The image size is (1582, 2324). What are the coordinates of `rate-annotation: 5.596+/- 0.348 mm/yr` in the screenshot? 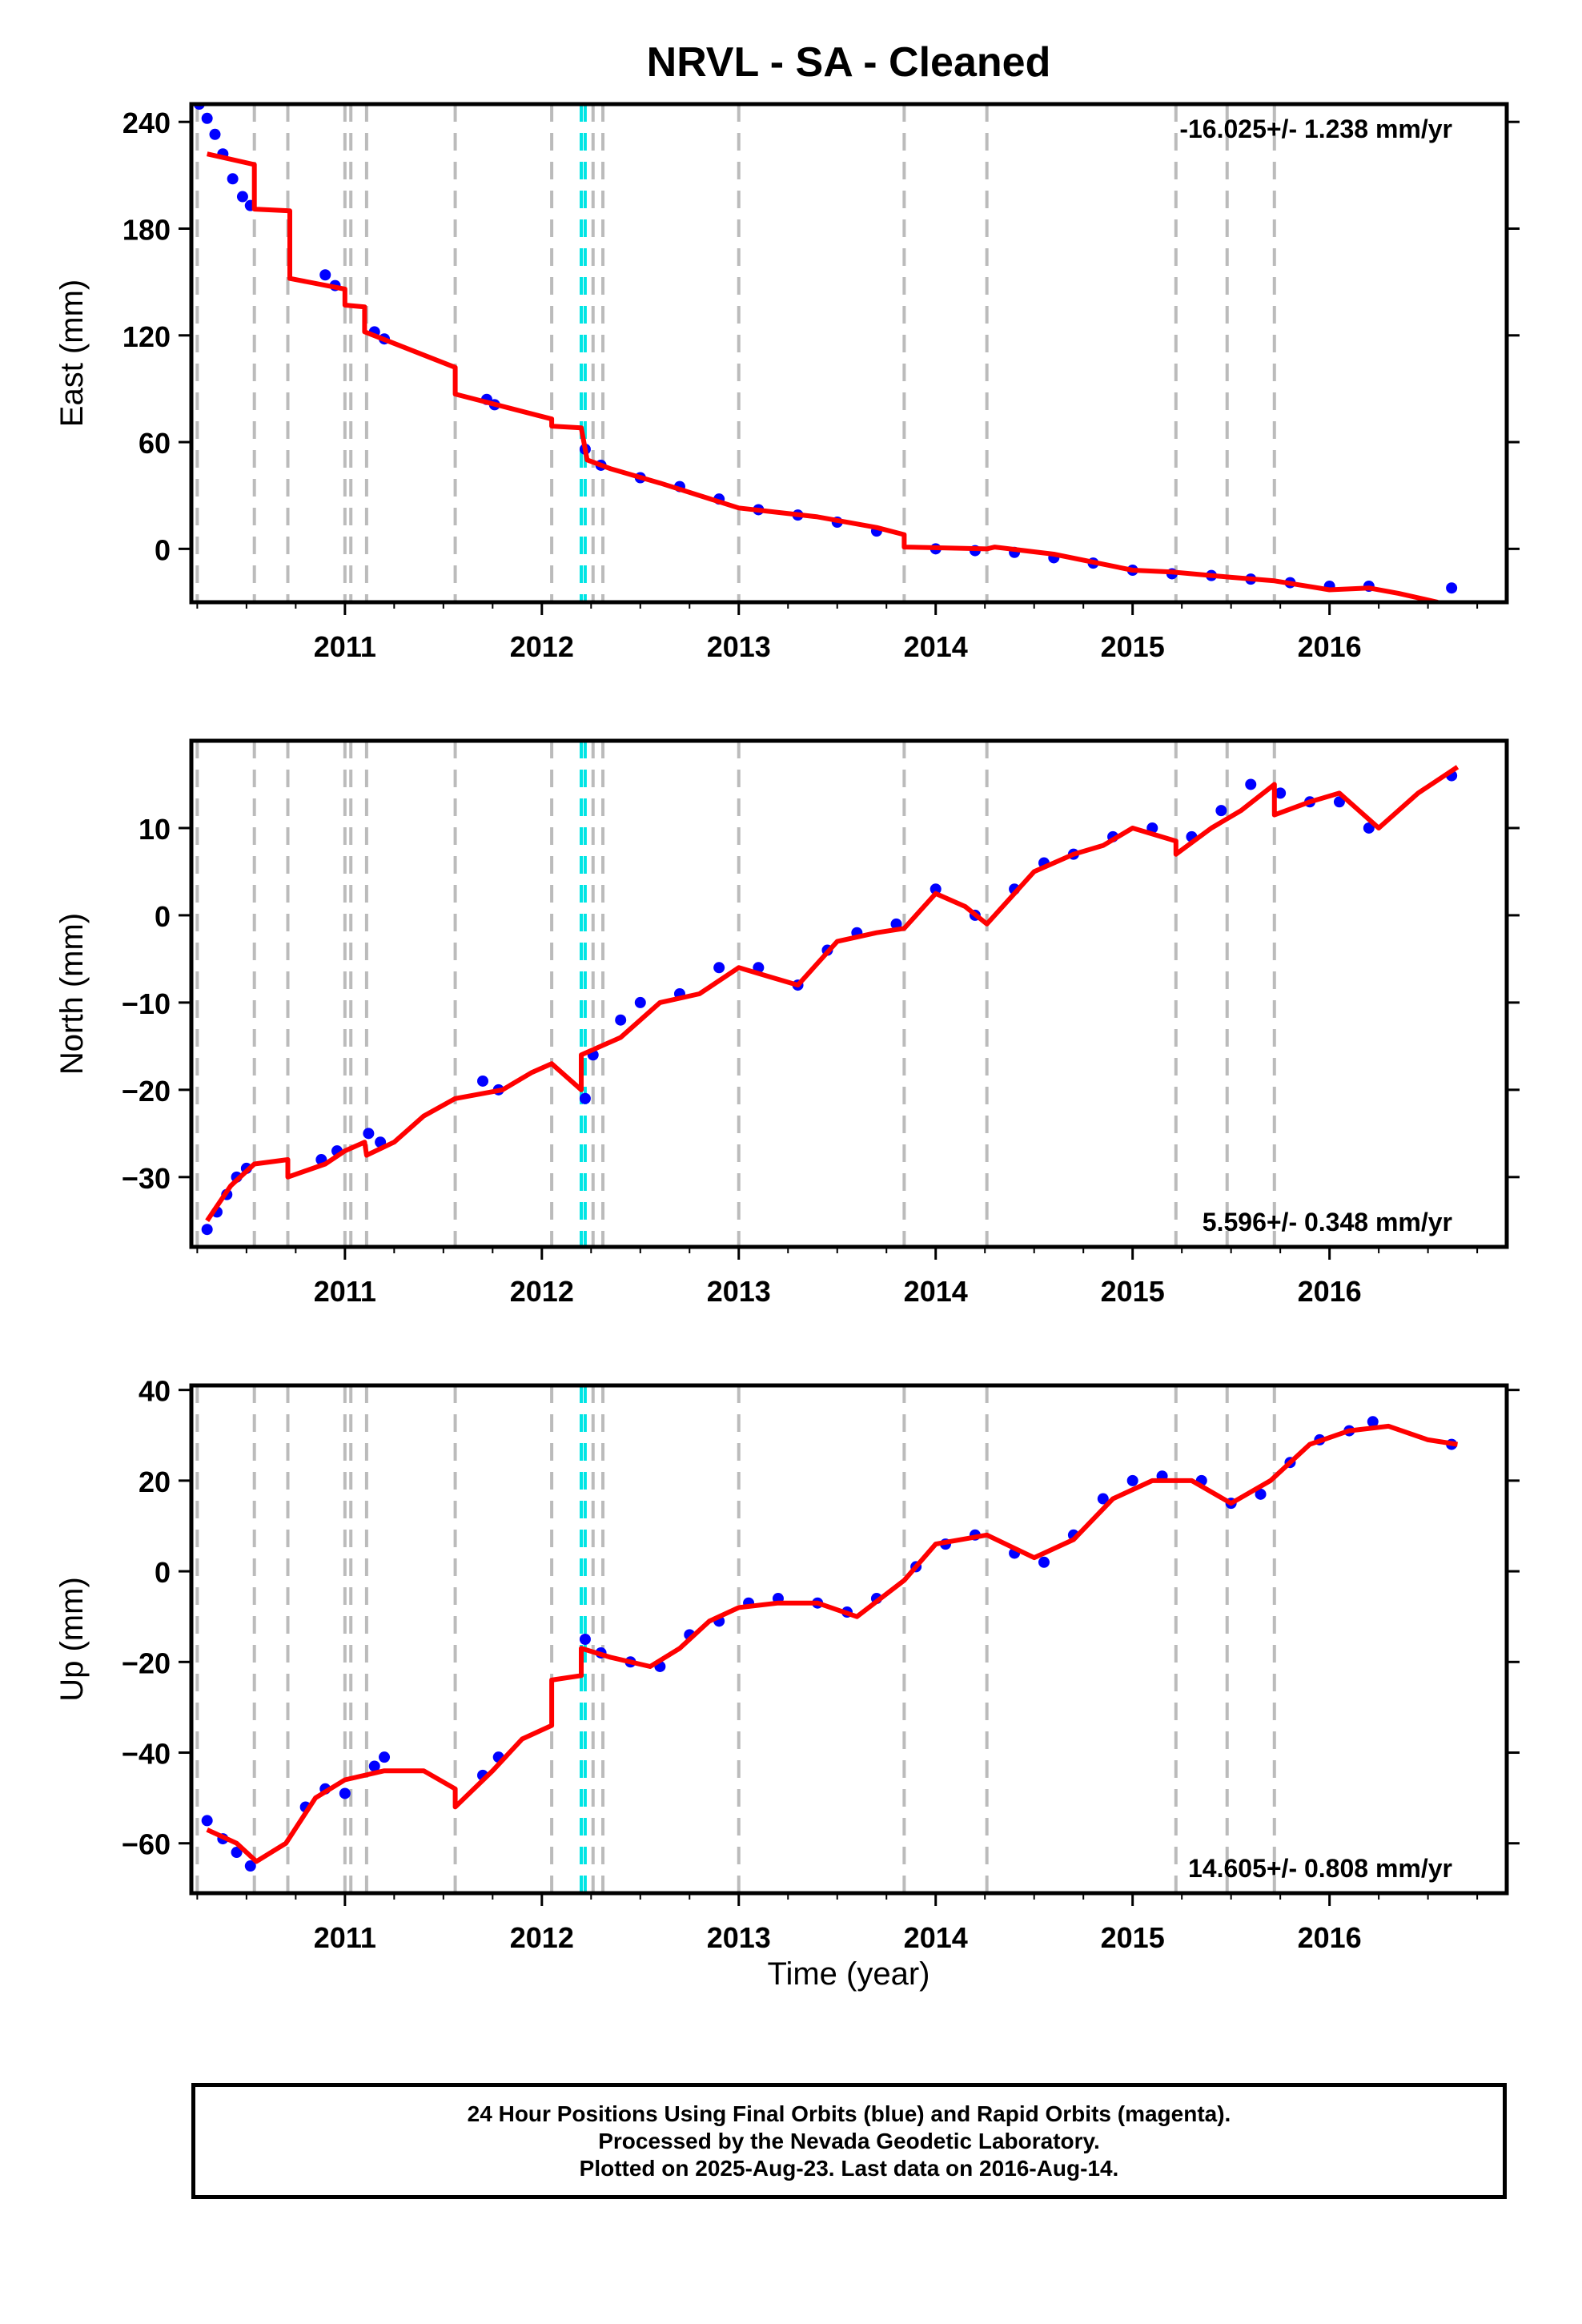 It's located at (1328, 1222).